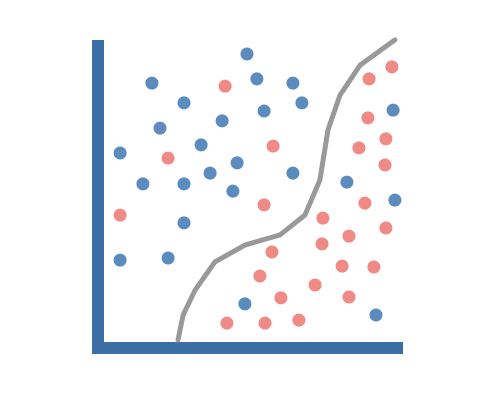  What do you see at coordinates (247, 348) in the screenshot?
I see `x-axis` at bounding box center [247, 348].